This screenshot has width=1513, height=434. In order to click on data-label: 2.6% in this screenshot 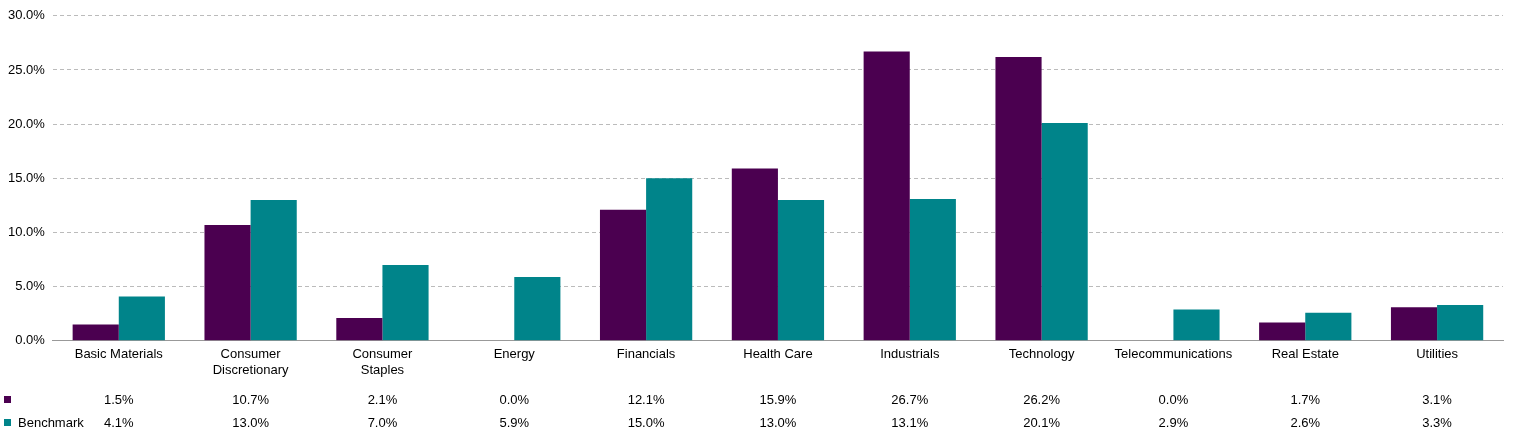, I will do `click(1305, 422)`.